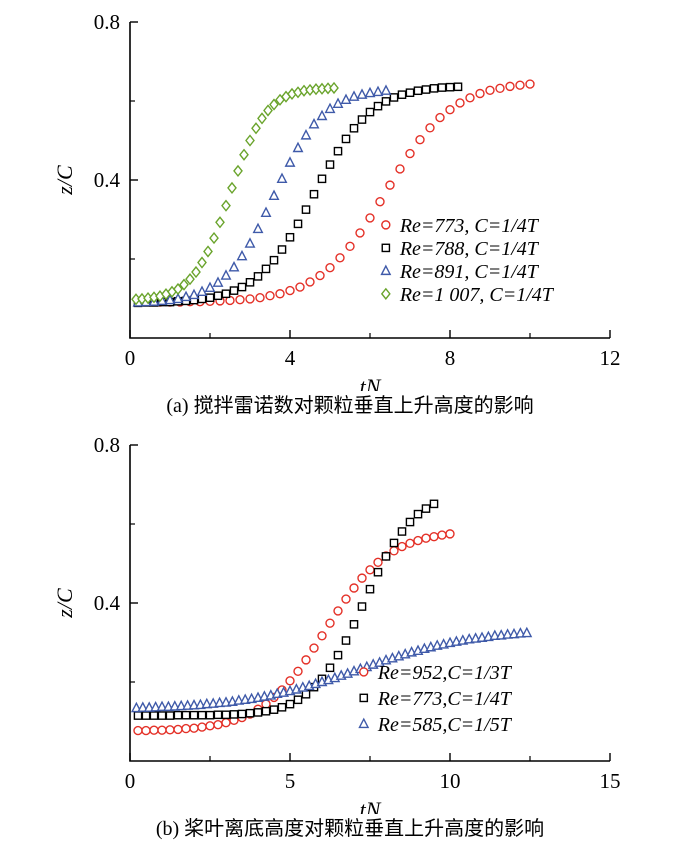 Image resolution: width=700 pixels, height=853 pixels. What do you see at coordinates (610, 358) in the screenshot?
I see `x-tick-label: 12` at bounding box center [610, 358].